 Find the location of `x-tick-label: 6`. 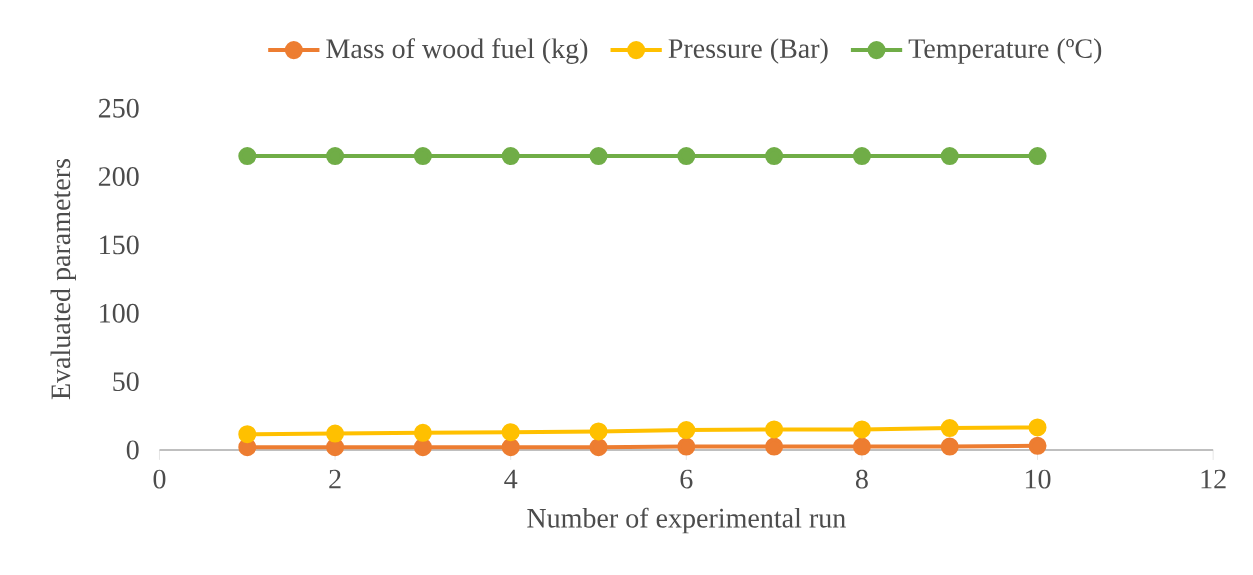

x-tick-label: 6 is located at coordinates (686, 479).